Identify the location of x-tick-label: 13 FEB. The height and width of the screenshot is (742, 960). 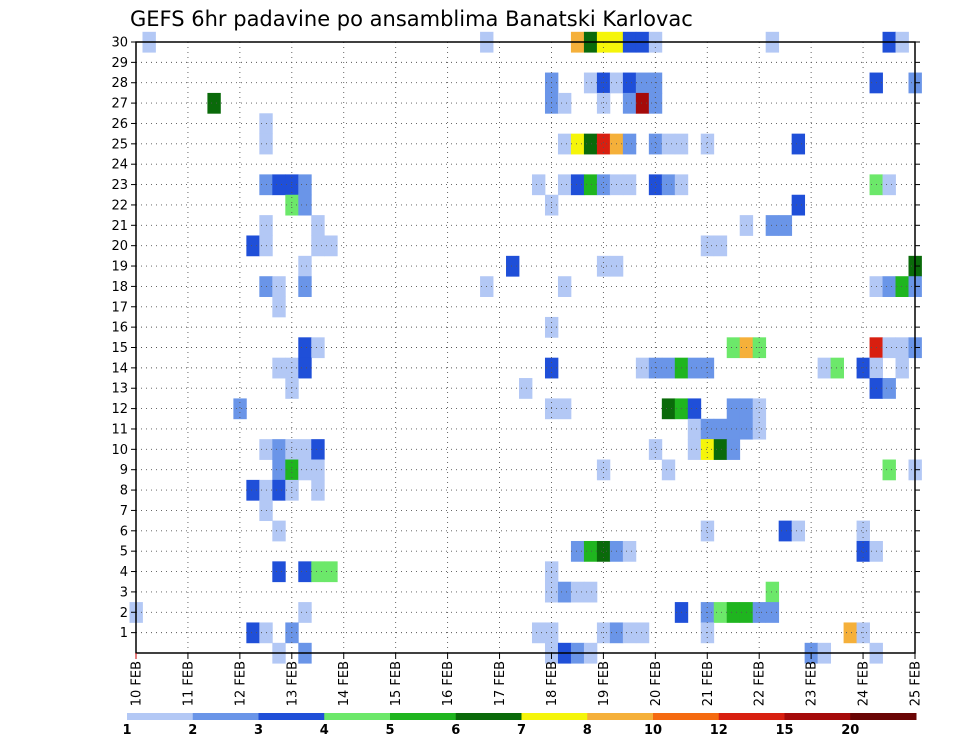
(292, 683).